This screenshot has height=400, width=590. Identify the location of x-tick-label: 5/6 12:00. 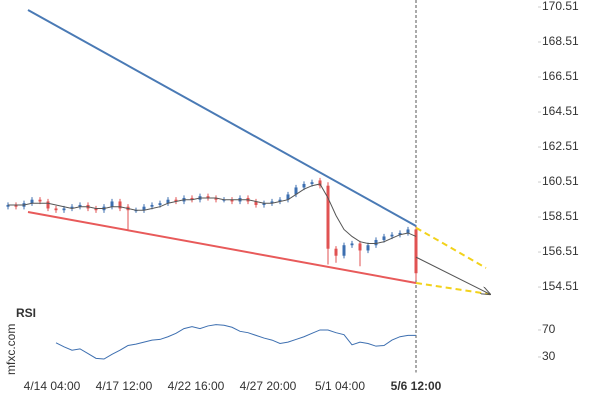
(416, 386).